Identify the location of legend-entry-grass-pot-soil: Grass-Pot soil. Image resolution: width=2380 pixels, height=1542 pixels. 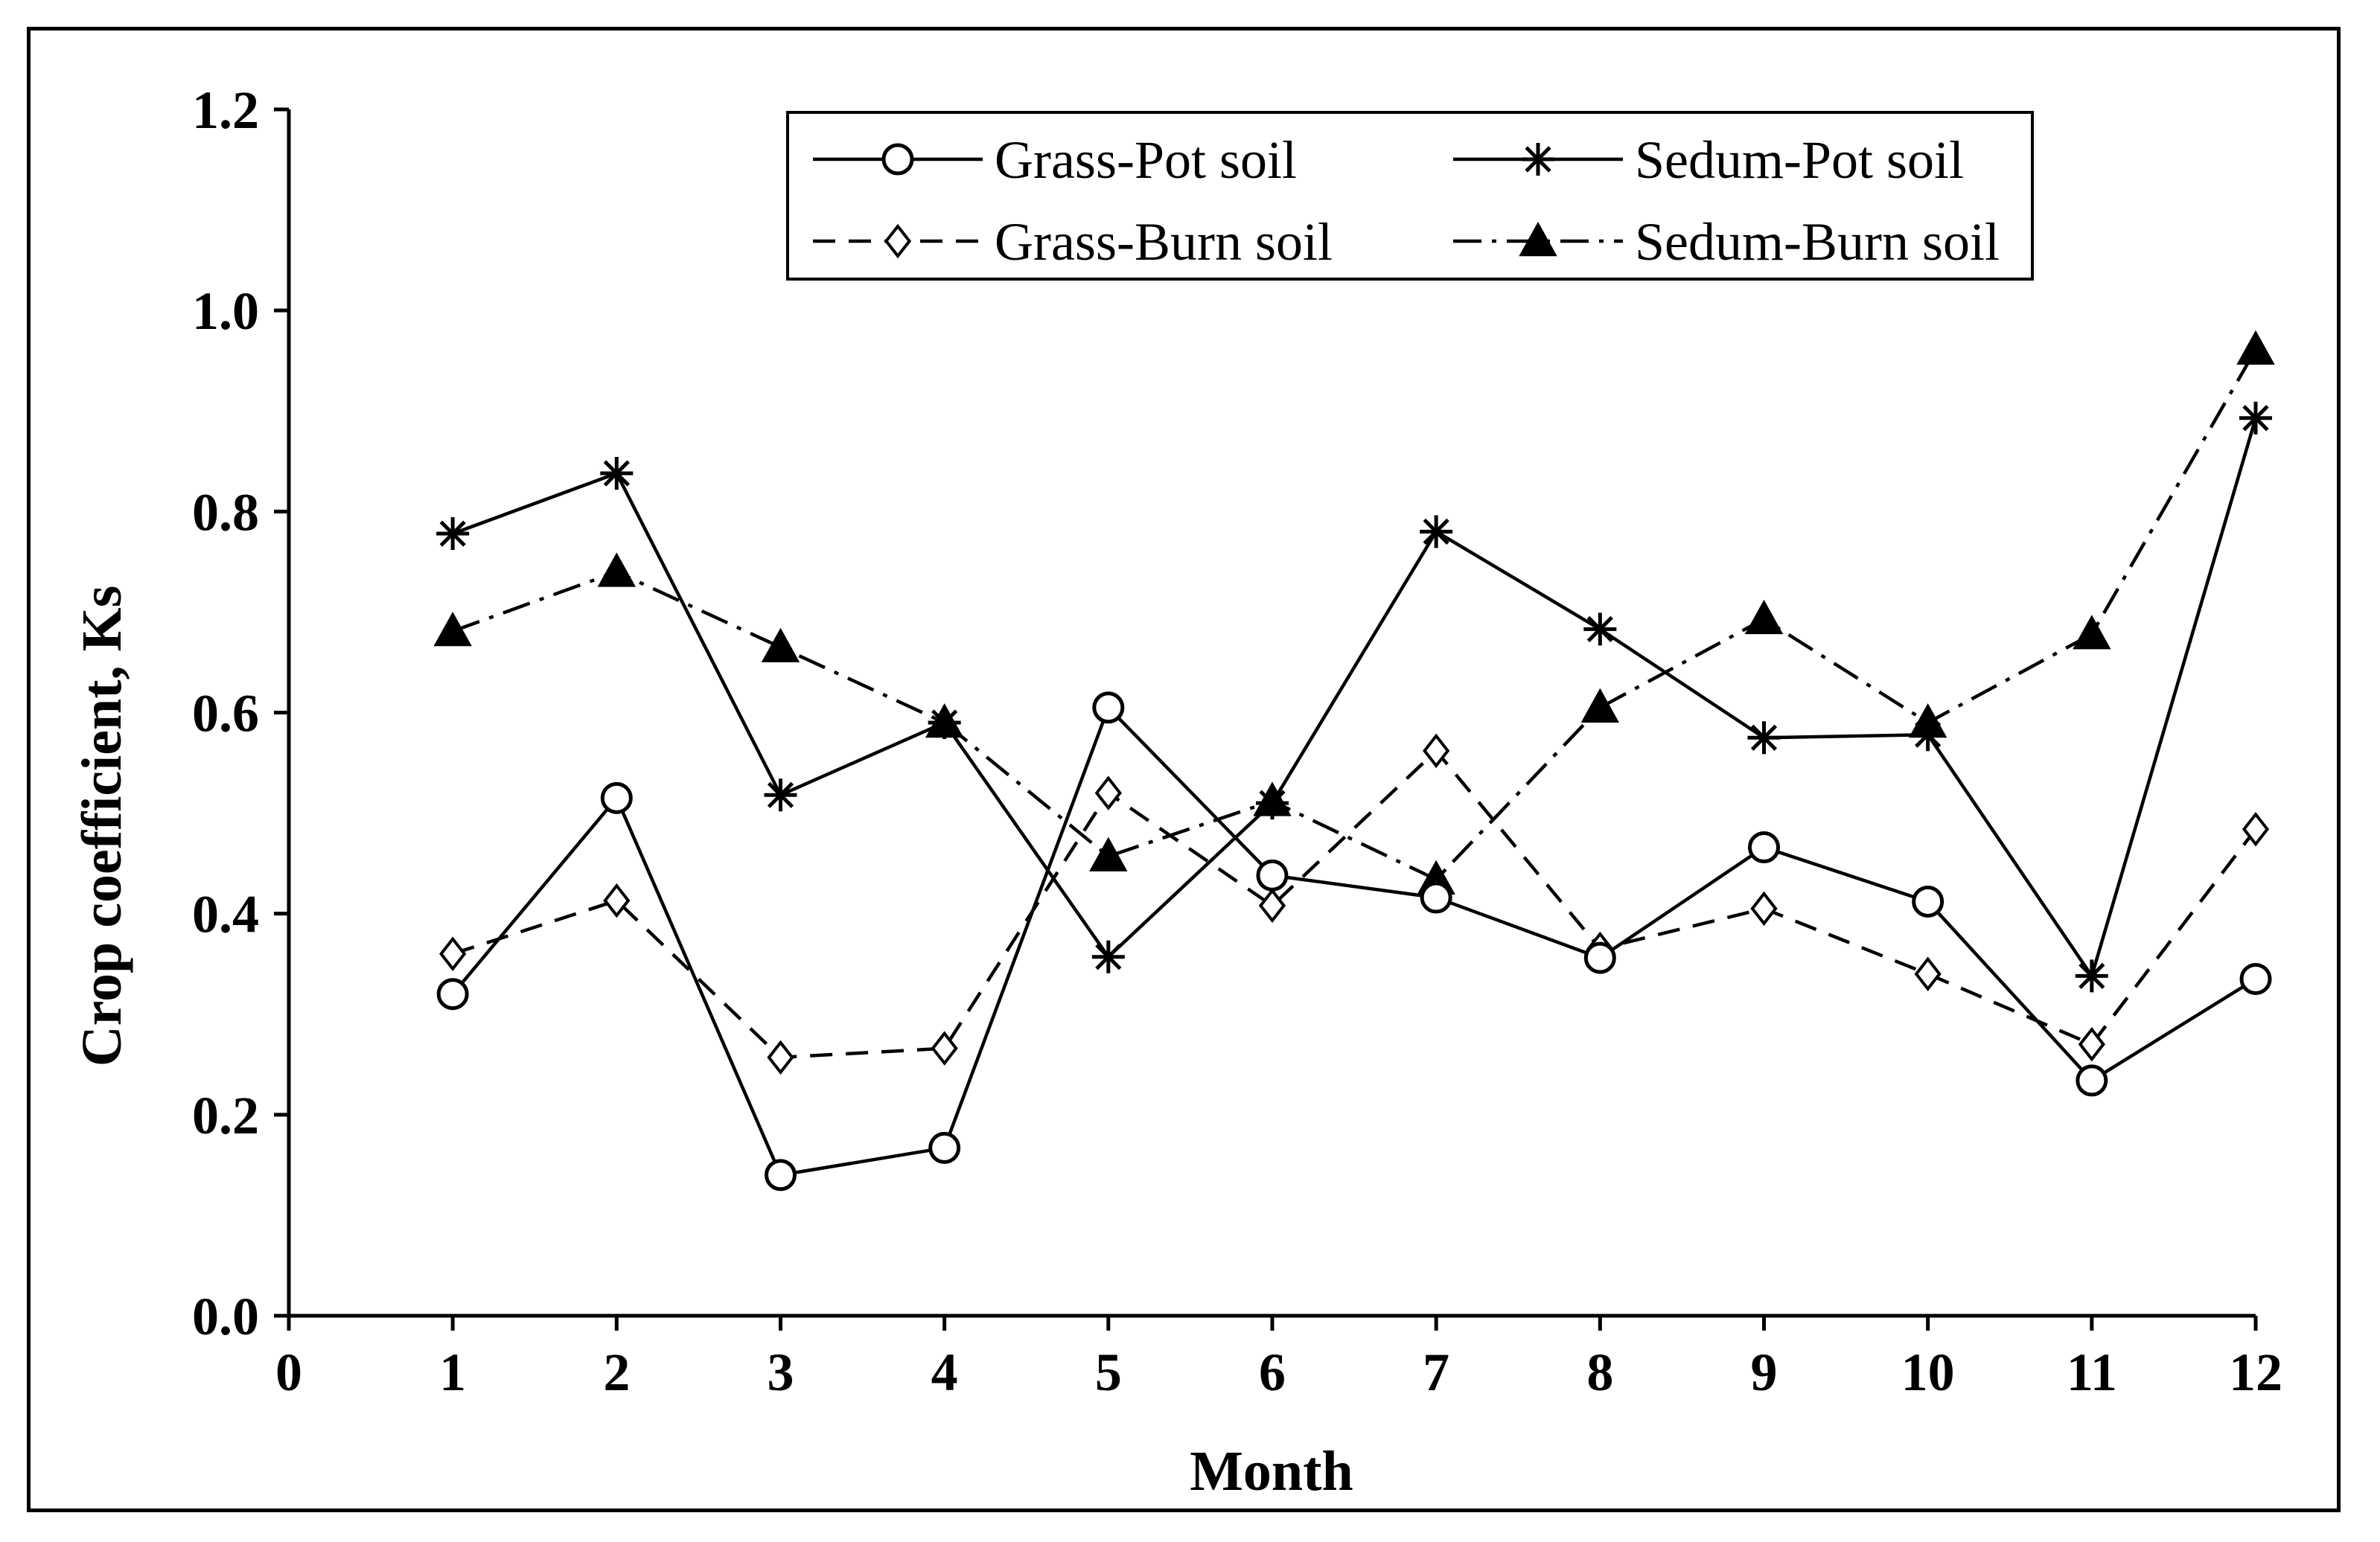
(1055, 160).